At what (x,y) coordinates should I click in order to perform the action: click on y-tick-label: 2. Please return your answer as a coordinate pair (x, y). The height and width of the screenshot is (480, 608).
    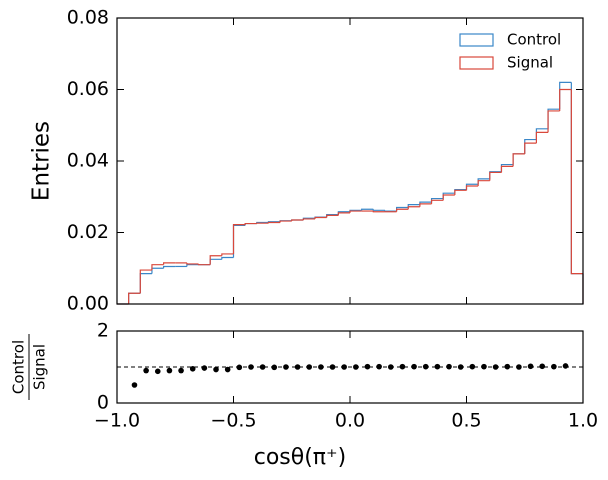
    Looking at the image, I should click on (103, 331).